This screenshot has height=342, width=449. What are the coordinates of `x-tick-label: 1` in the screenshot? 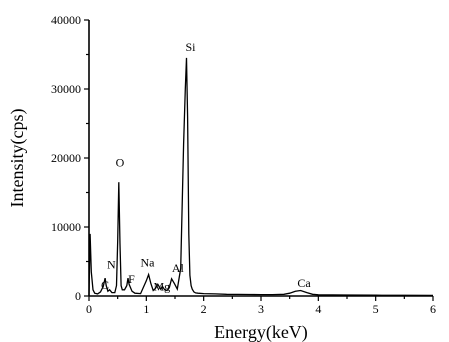 It's located at (146, 309).